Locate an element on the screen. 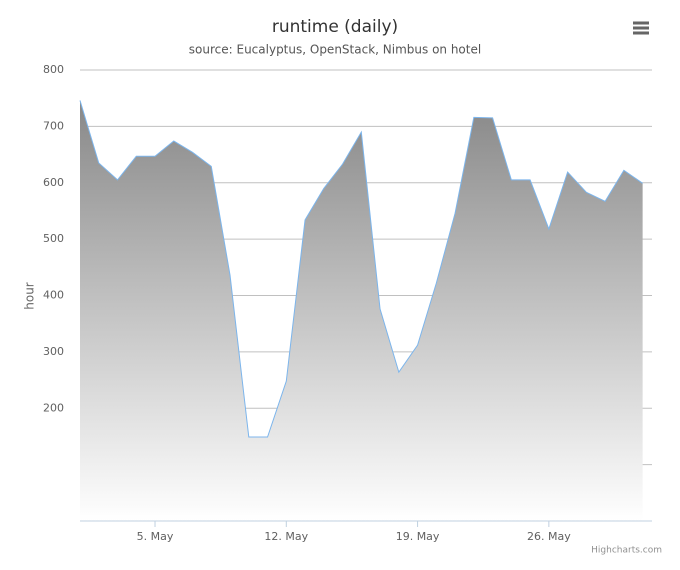 Image resolution: width=680 pixels, height=570 pixels. x-tick-label: 19. May is located at coordinates (418, 536).